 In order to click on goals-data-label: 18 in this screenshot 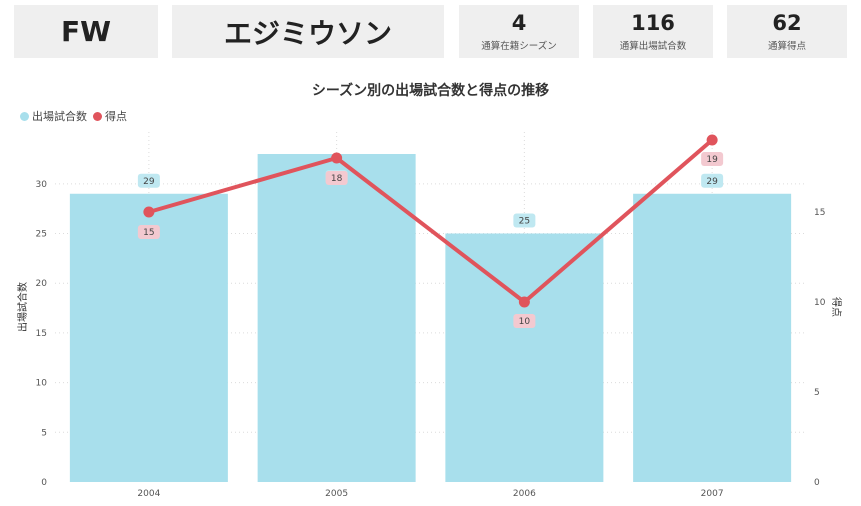, I will do `click(337, 179)`.